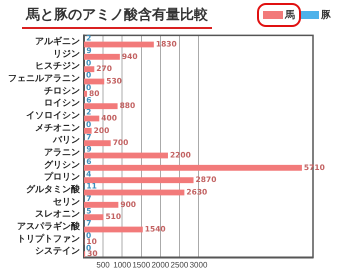 The width and height of the screenshot is (345, 275). I want to click on y-tick-label: メチオニン, so click(57, 127).